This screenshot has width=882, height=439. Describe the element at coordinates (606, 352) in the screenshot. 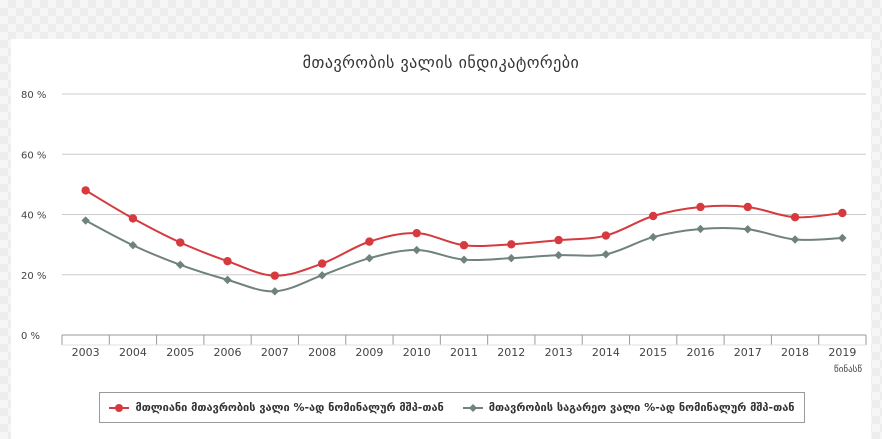

I see `x-tick-label: 2014` at that location.